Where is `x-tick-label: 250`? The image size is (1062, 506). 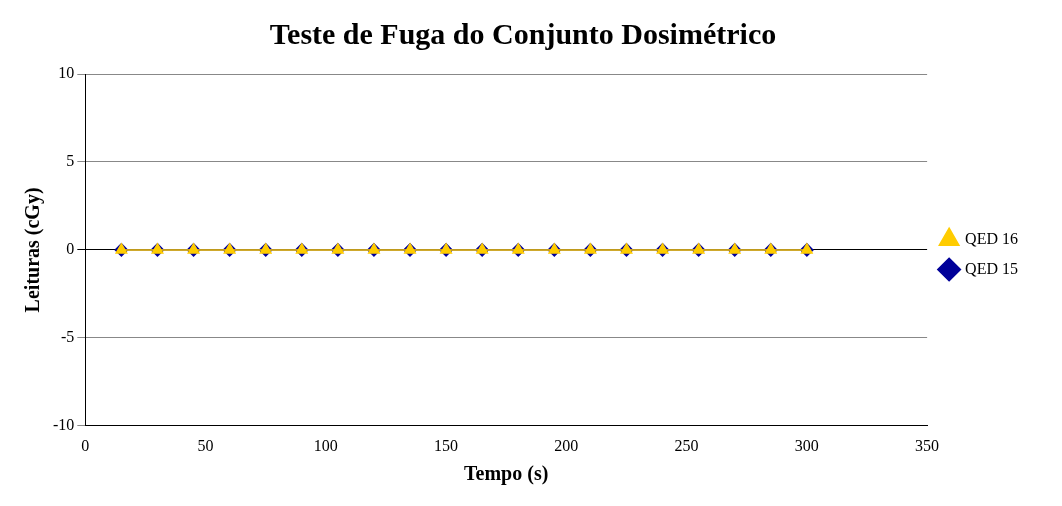
x-tick-label: 250 is located at coordinates (686, 445).